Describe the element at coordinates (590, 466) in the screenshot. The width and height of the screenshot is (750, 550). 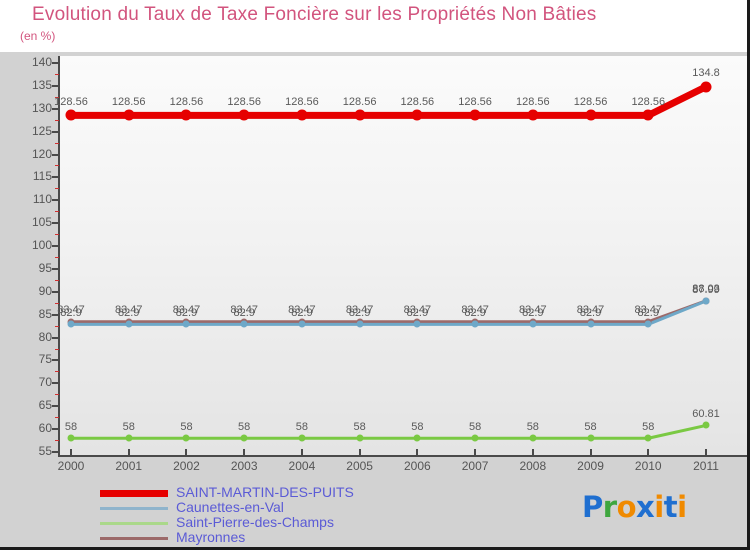
I see `x-axis-label: 2009` at that location.